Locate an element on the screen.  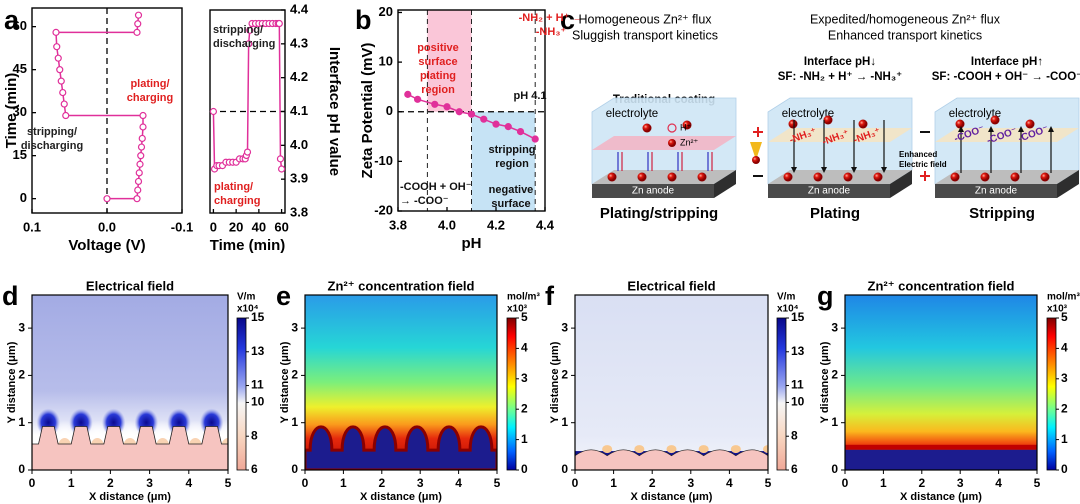
y-tick-label: 20 is located at coordinates (386, 11).